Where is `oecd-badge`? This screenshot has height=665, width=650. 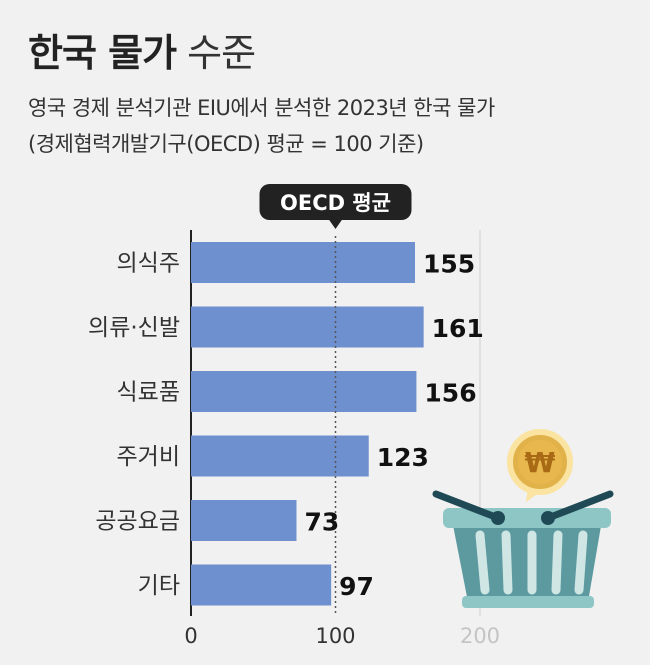 oecd-badge is located at coordinates (335, 202).